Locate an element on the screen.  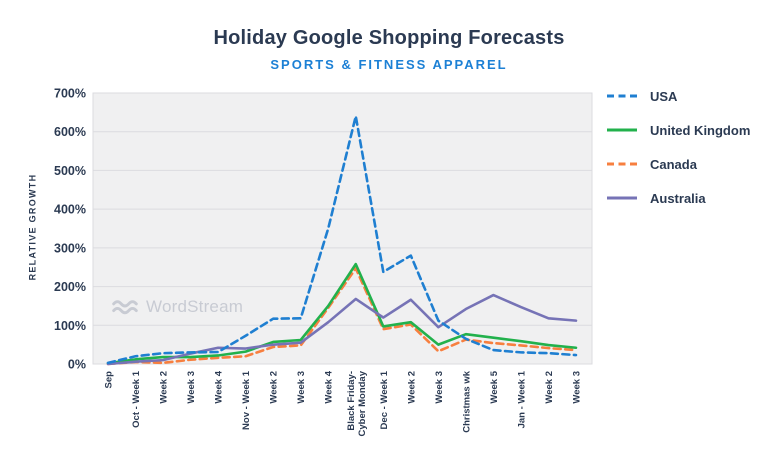
y-axis-tick-label: 300% is located at coordinates (70, 248).